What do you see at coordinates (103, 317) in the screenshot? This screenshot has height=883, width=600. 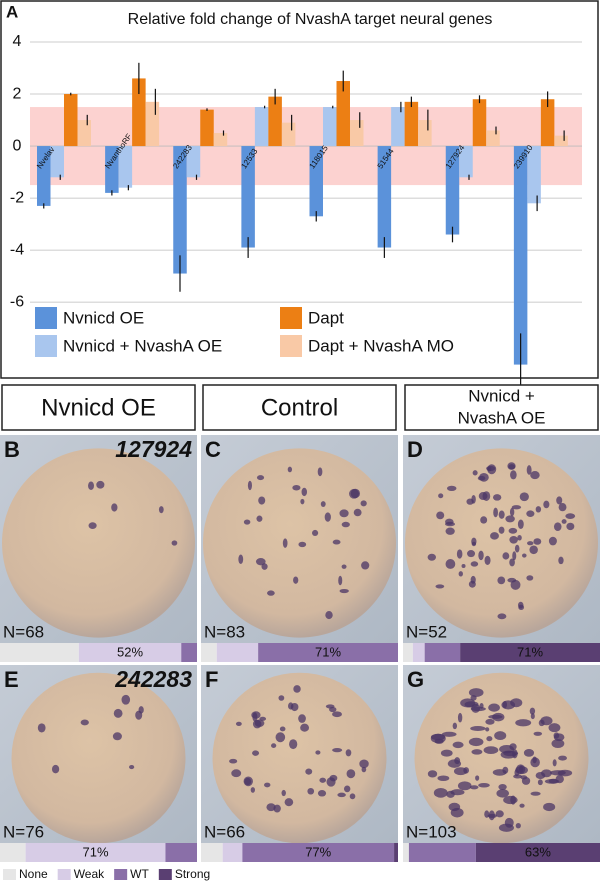 I see `legend-label: Nvnicd OE` at bounding box center [103, 317].